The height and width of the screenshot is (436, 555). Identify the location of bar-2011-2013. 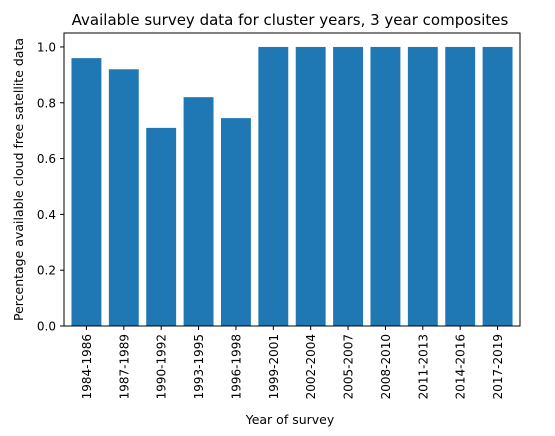
(422, 186).